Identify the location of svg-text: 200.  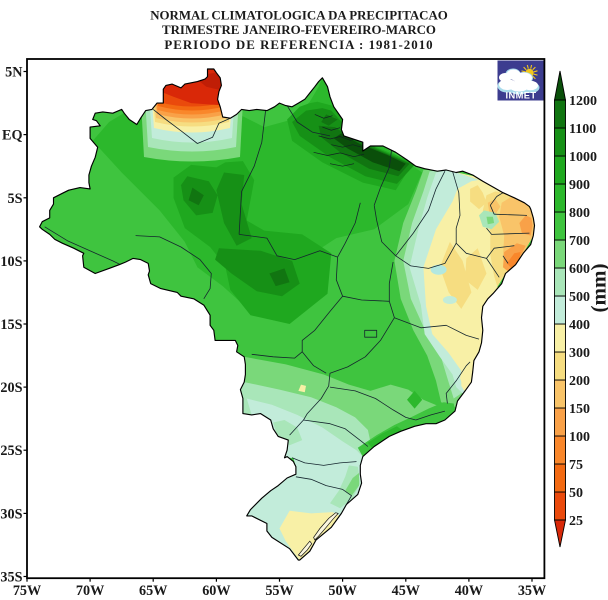
(579, 381).